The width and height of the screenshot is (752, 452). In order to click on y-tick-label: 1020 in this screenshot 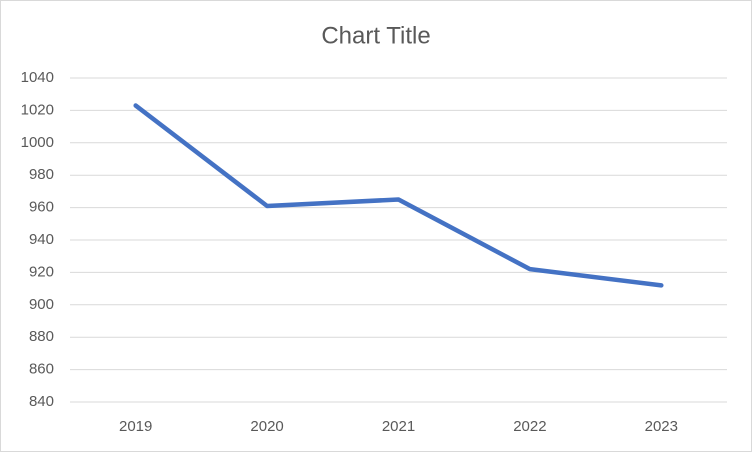, I will do `click(37, 109)`.